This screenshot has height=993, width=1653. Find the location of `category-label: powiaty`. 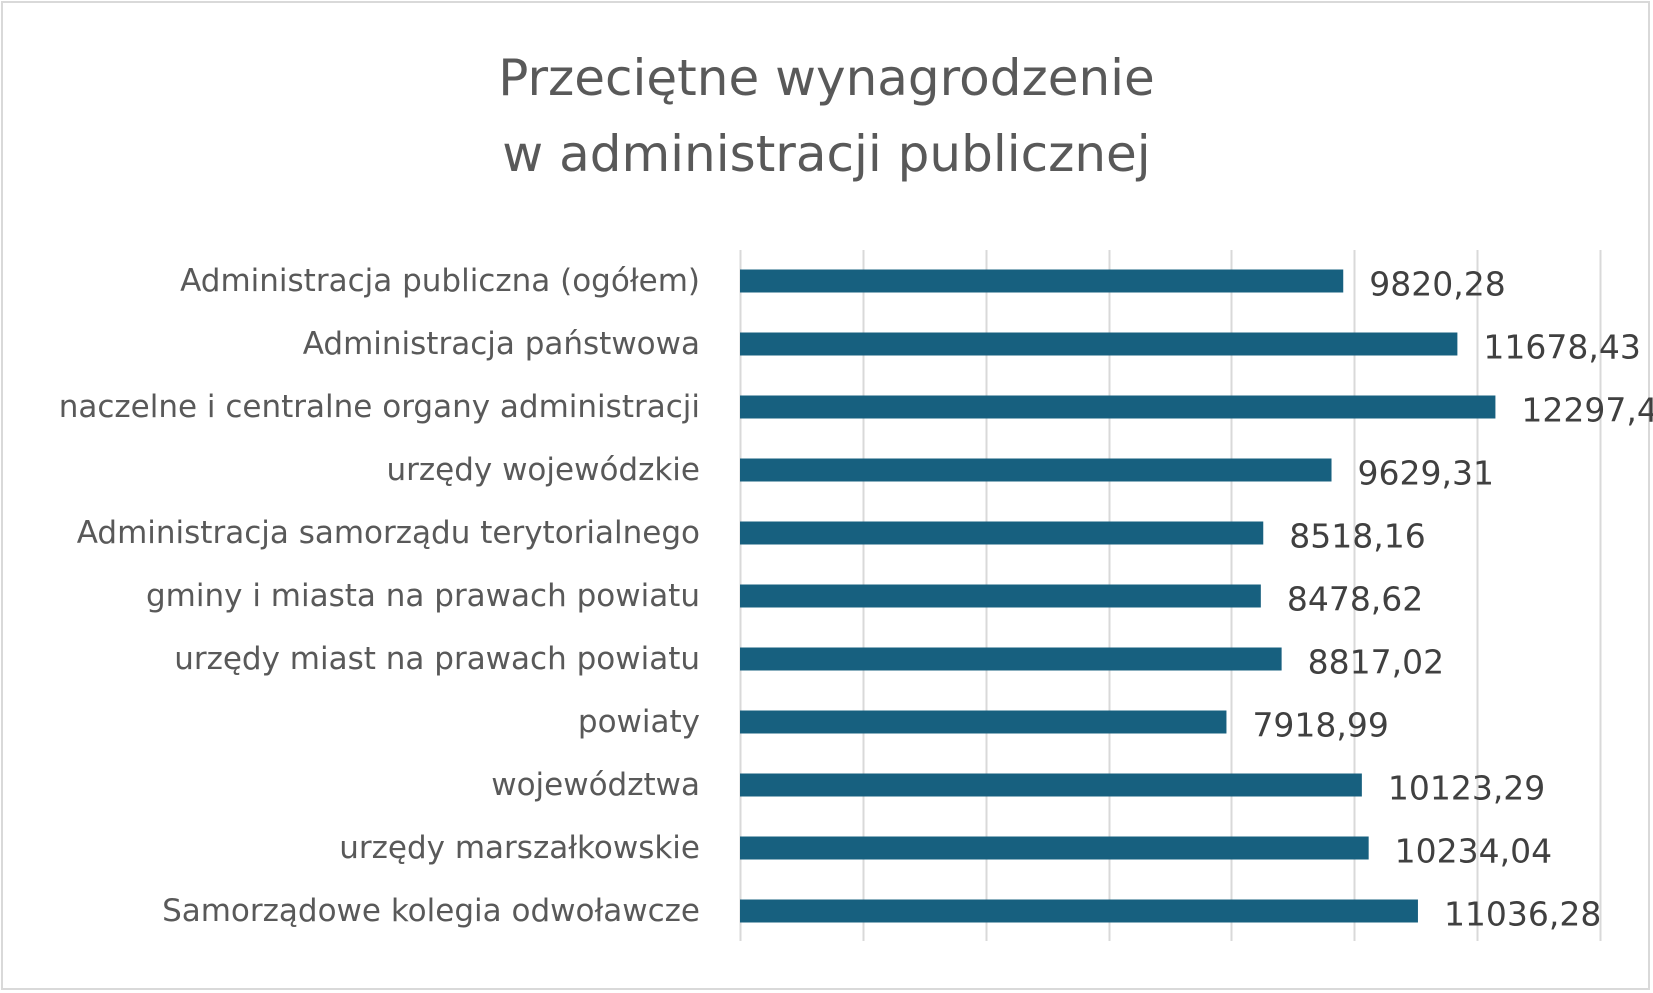

category-label: powiaty is located at coordinates (639, 722).